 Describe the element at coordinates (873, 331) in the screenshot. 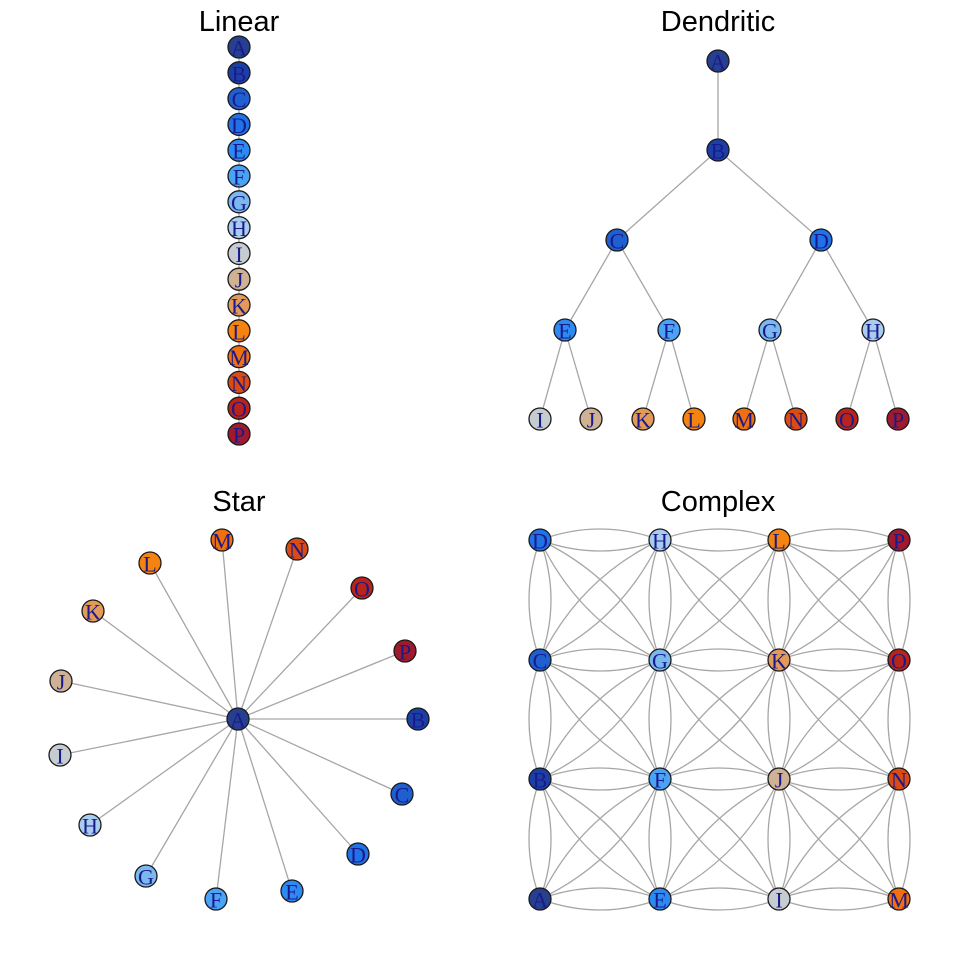

I see `dendritic-node-h: H` at that location.